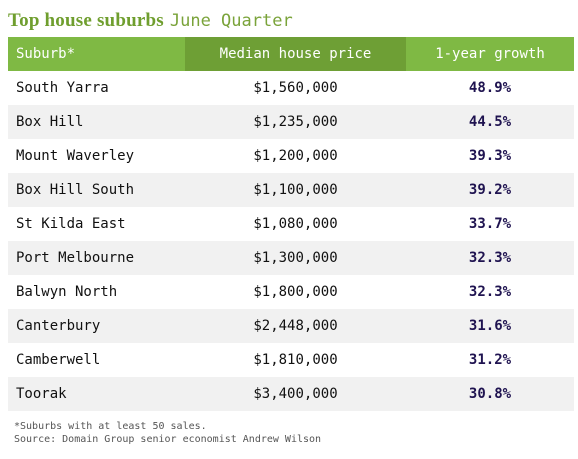 The image size is (578, 459). Describe the element at coordinates (490, 394) in the screenshot. I see `cell-growth: 30.8%` at that location.